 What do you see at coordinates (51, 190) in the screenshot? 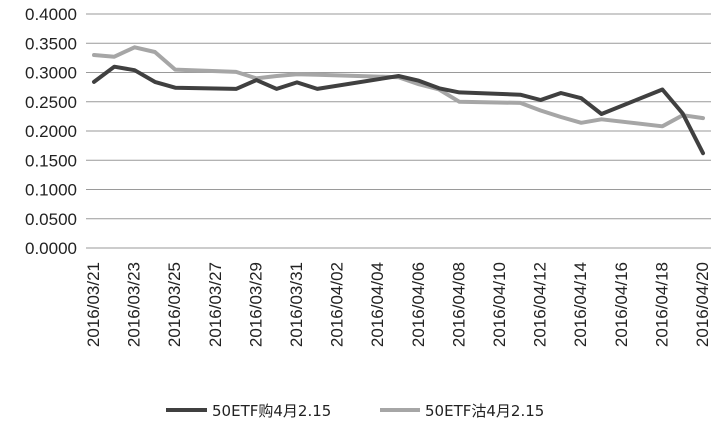
I see `y-tick-label: 0.1000` at bounding box center [51, 190].